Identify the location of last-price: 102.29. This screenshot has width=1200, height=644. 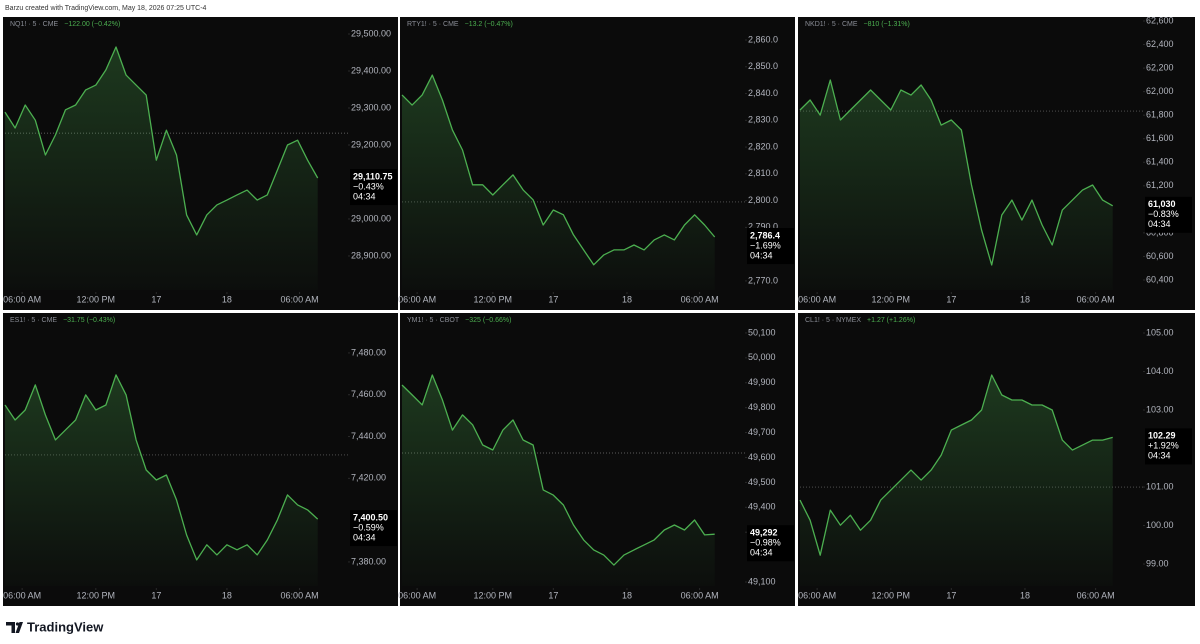
(1162, 436).